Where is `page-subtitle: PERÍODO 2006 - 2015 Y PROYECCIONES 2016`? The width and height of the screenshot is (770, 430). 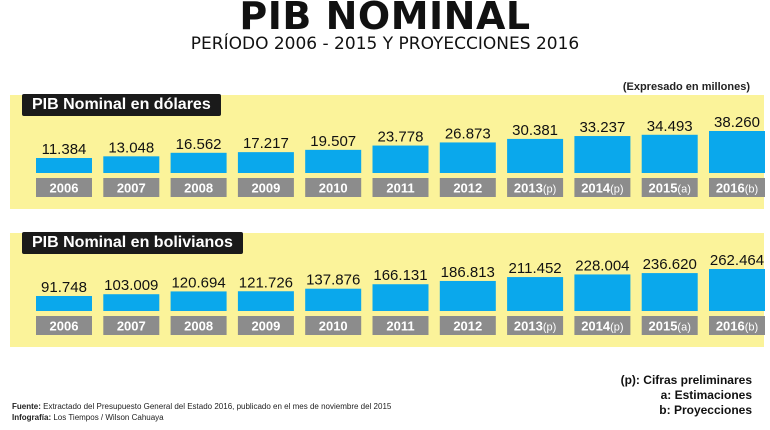 page-subtitle: PERÍODO 2006 - 2015 Y PROYECCIONES 2016 is located at coordinates (385, 44).